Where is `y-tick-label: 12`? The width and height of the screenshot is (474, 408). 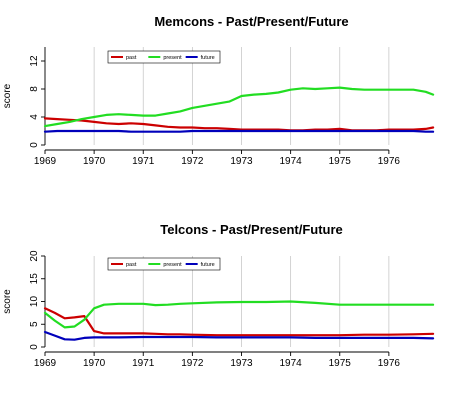 y-tick-label: 12 is located at coordinates (34, 61).